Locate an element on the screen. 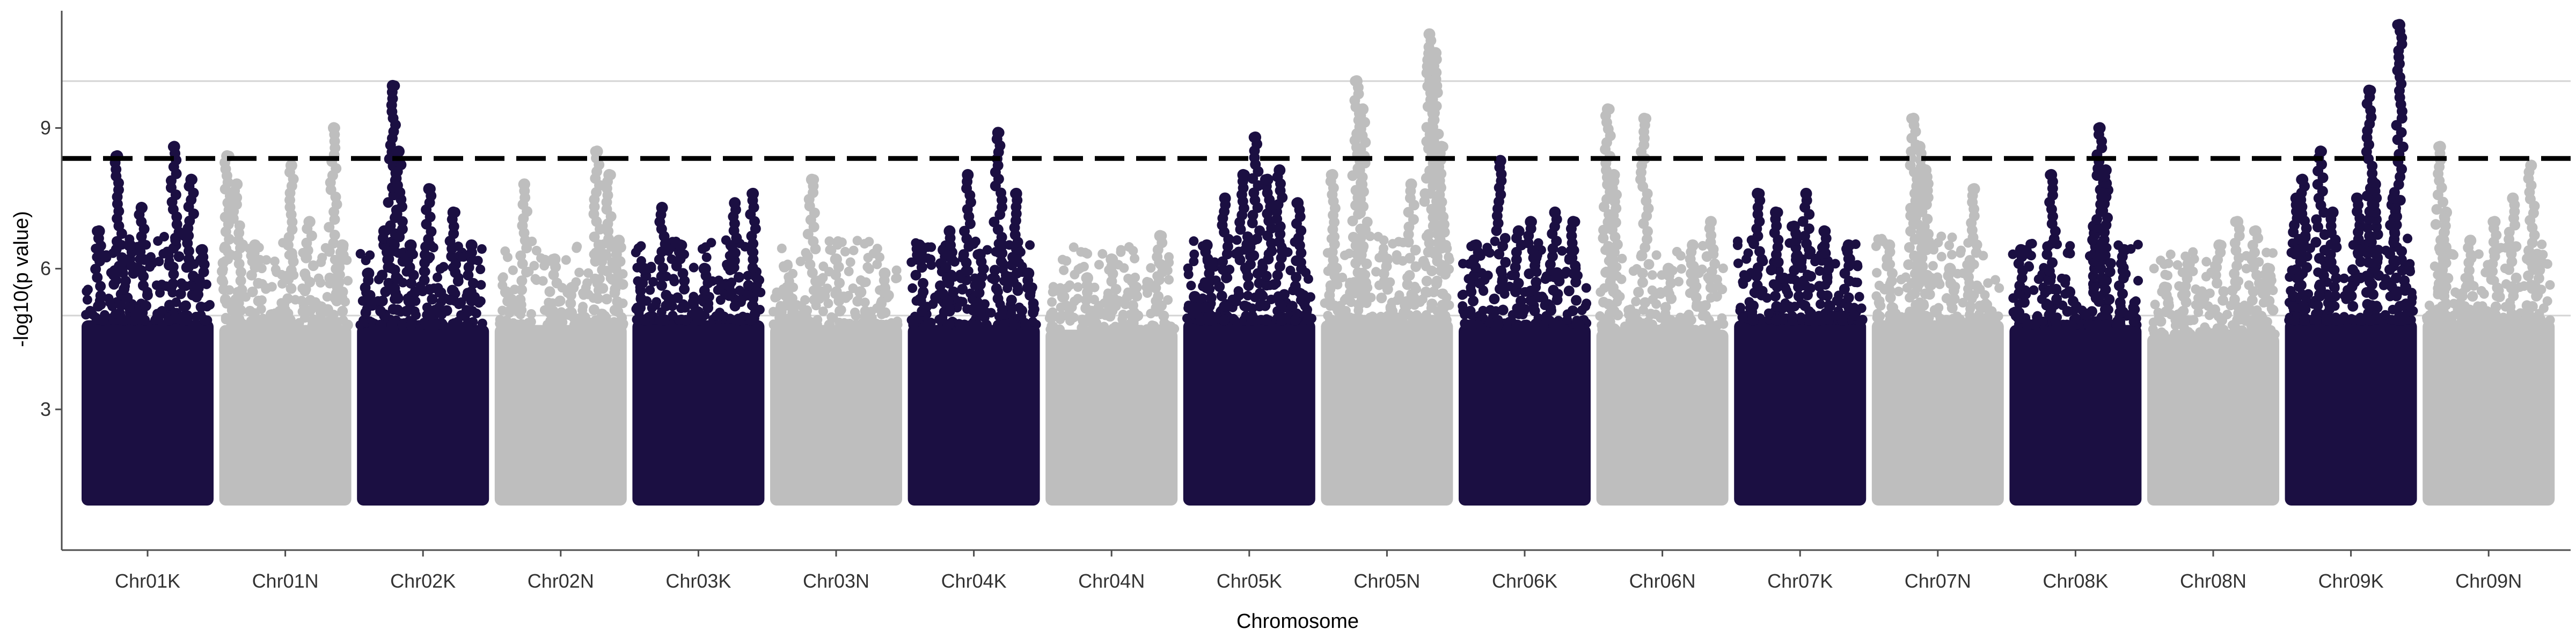 Image resolution: width=2576 pixels, height=644 pixels. x-tick-label: Chr04N is located at coordinates (1111, 581).